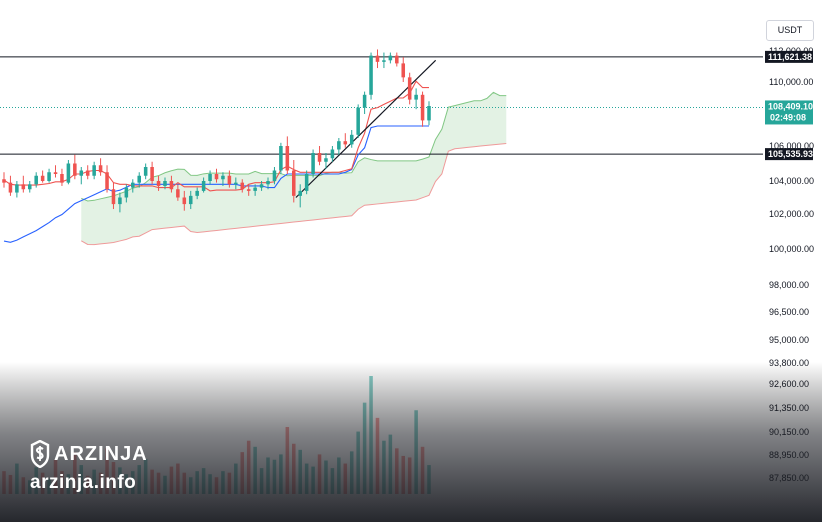  What do you see at coordinates (791, 146) in the screenshot?
I see `y-axis-tick-label: 106,000.00` at bounding box center [791, 146].